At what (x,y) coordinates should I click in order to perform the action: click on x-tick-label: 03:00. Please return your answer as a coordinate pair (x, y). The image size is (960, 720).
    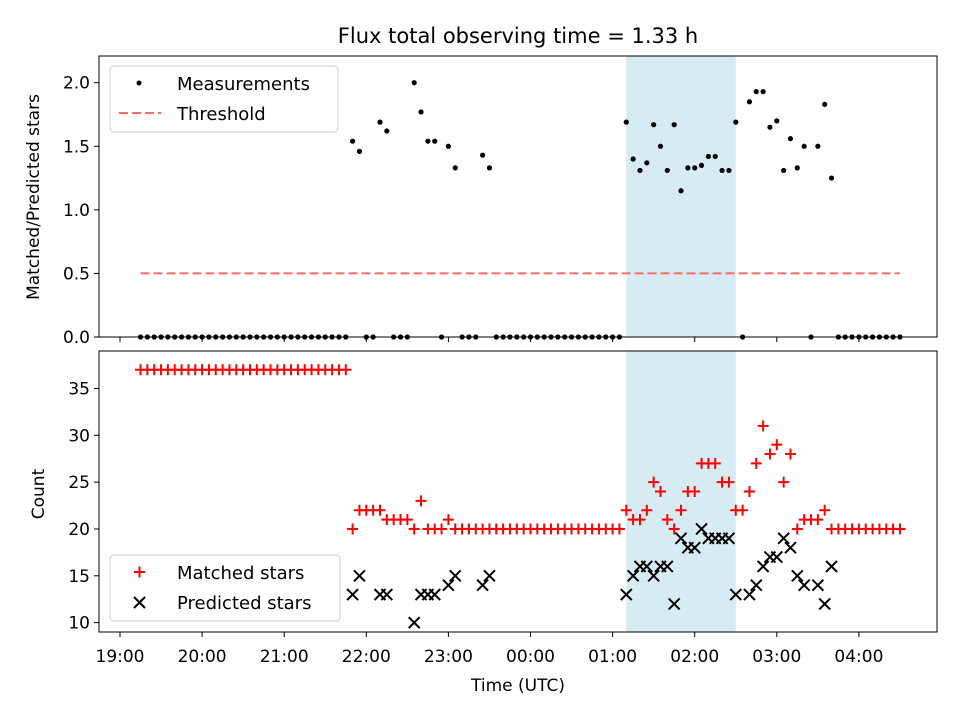
    Looking at the image, I should click on (776, 657).